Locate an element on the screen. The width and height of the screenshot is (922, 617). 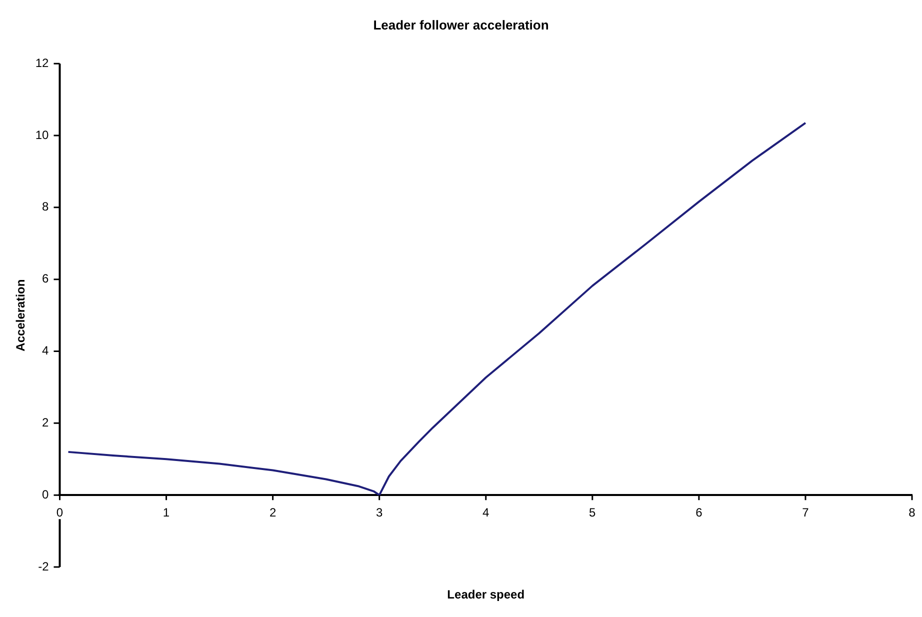
y-tick-label: 8 is located at coordinates (46, 207).